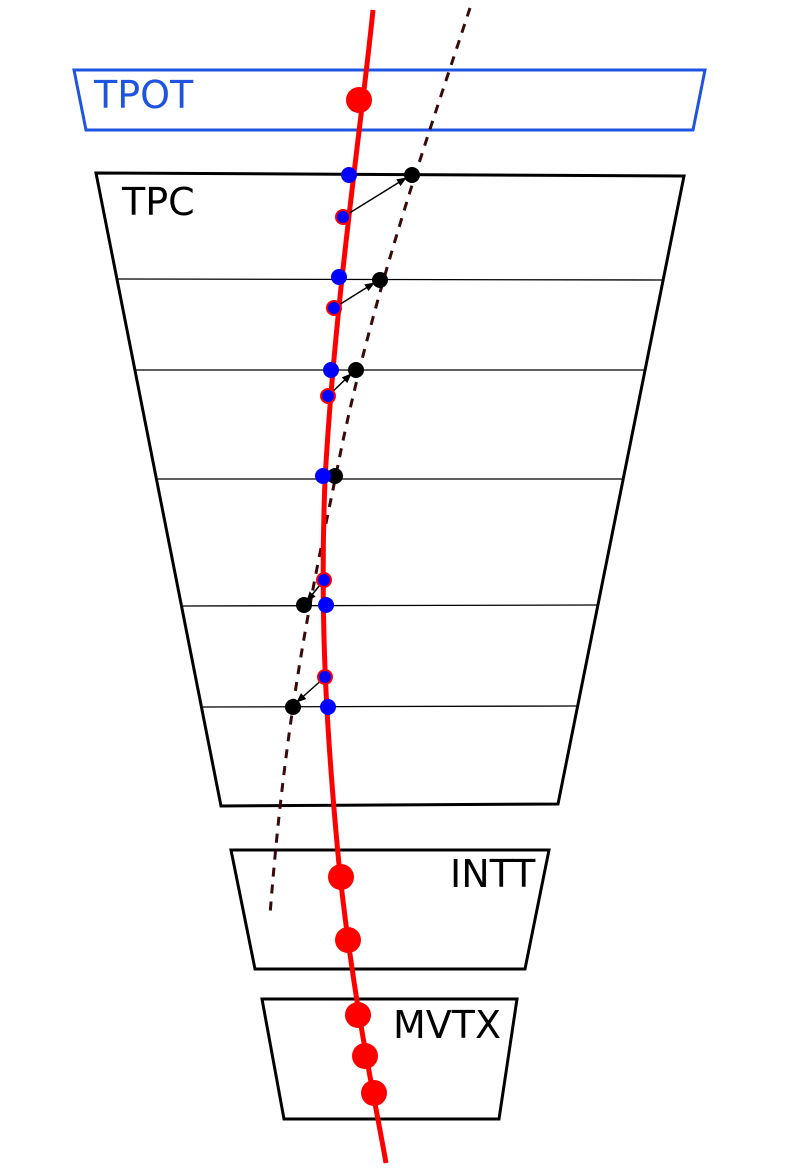 The width and height of the screenshot is (810, 1168). What do you see at coordinates (359, 100) in the screenshot?
I see `tpot-hit-dot` at bounding box center [359, 100].